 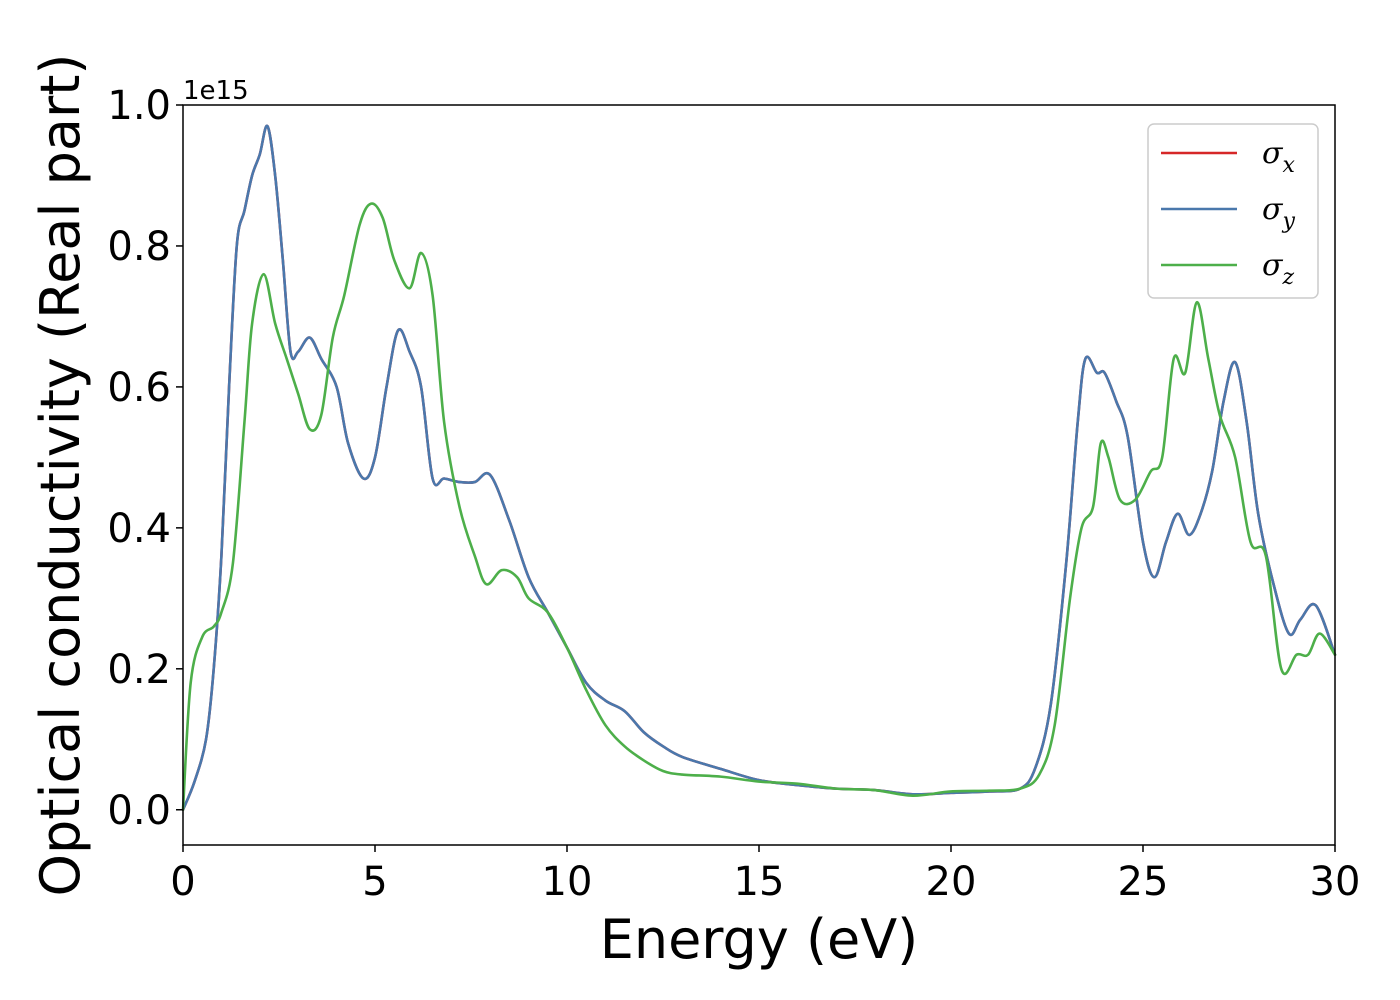 I want to click on legend-label-x: σx, so click(x=1278, y=157).